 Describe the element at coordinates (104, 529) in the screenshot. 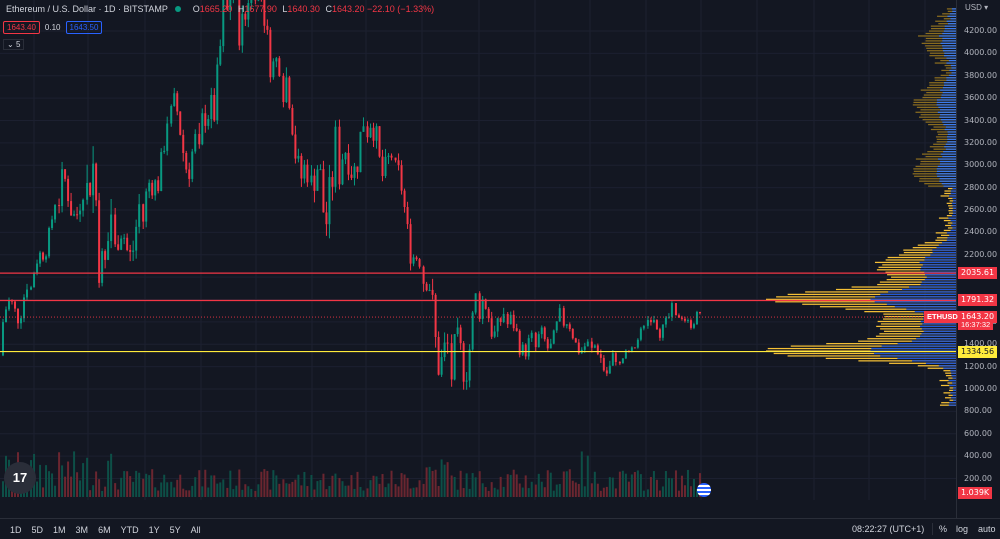

I see `range-button-6m: 6M` at that location.